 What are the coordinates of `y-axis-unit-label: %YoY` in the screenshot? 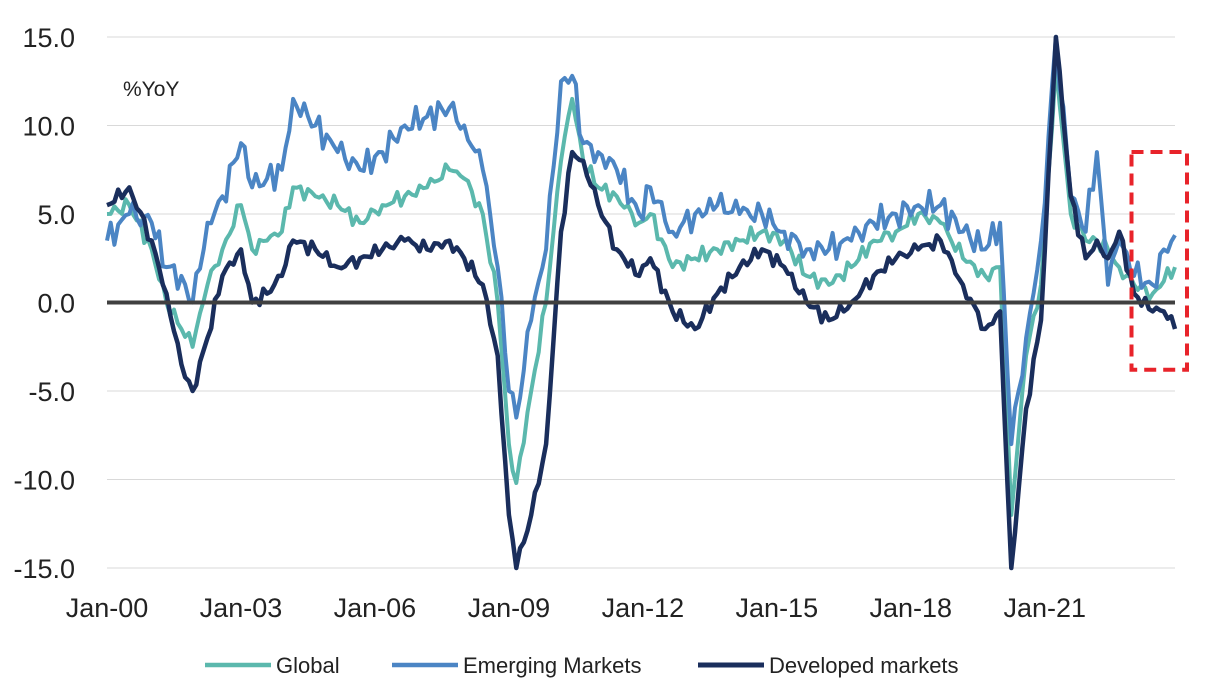 It's located at (151, 89).